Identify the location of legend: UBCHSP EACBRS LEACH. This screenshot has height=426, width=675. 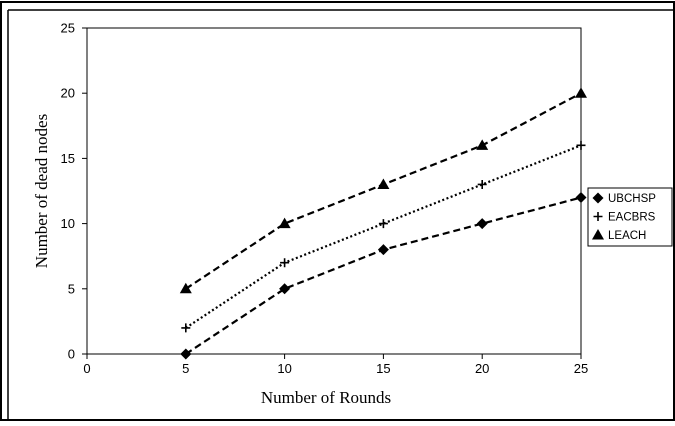
(630, 217).